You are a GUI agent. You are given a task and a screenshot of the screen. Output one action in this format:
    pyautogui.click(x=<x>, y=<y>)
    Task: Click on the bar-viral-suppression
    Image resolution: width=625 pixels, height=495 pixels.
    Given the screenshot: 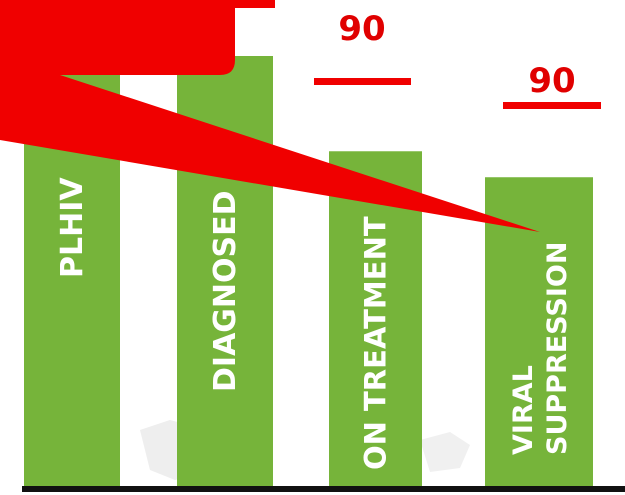 What is the action you would take?
    pyautogui.click(x=539, y=333)
    